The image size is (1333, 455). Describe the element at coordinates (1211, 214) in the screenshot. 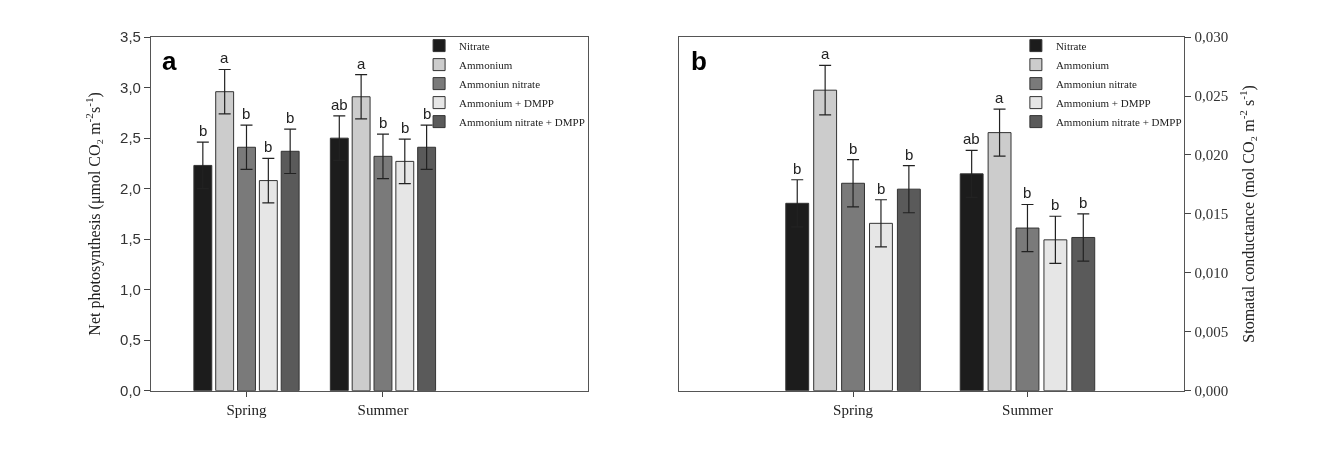

I see `y2-tick-label: 0,015` at that location.